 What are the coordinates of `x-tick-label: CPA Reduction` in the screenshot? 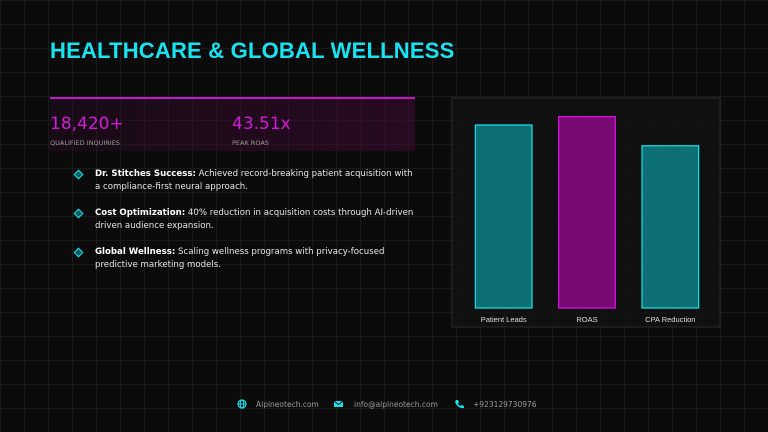 It's located at (670, 319).